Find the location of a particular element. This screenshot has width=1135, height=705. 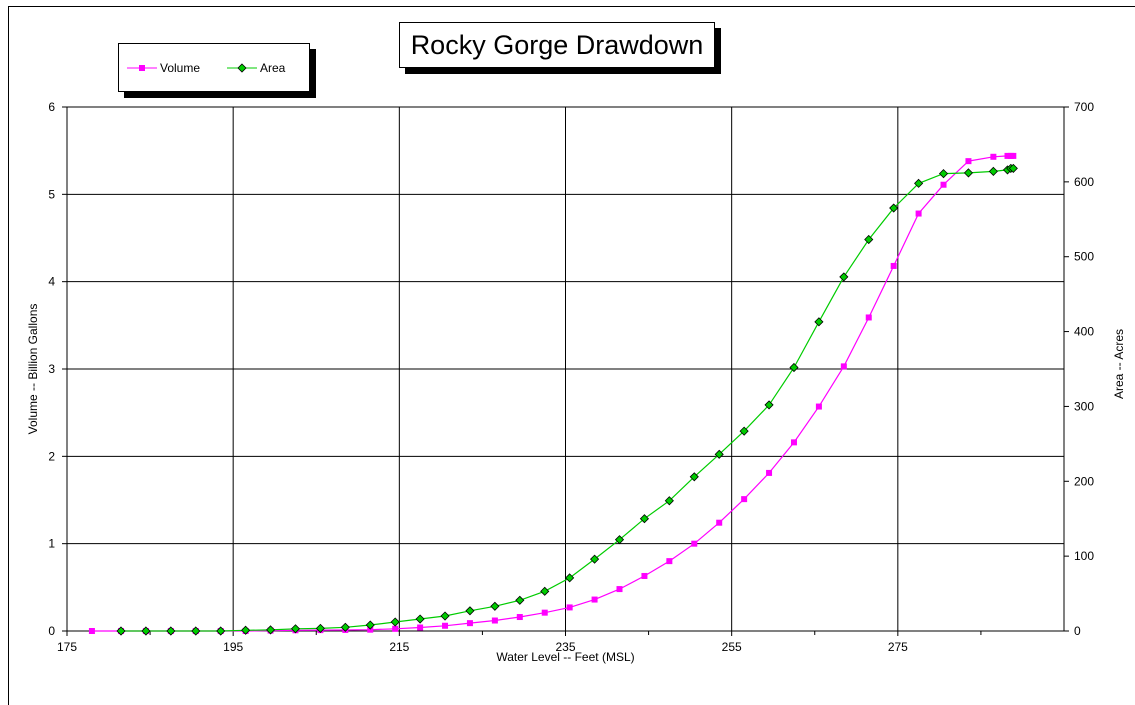

x-tick-label: 255 is located at coordinates (732, 647).